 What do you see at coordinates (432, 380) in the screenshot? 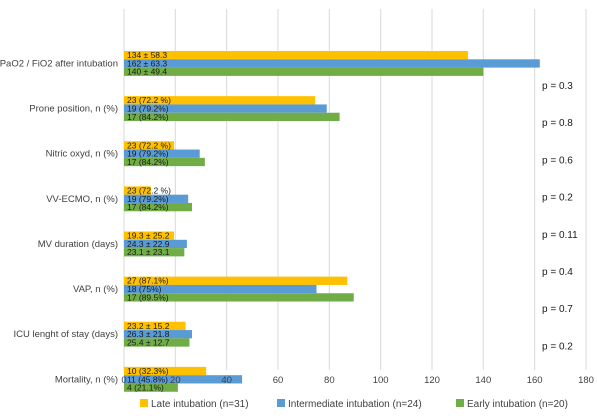
I see `x-tick-label: 120` at bounding box center [432, 380].